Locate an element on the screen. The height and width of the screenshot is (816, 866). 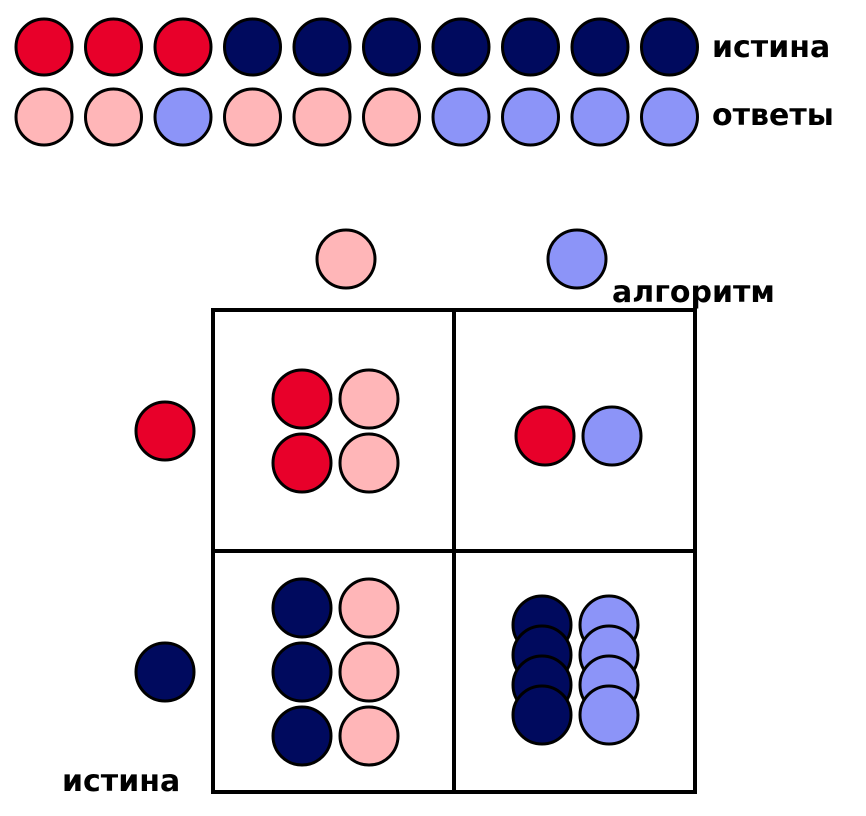
row-header-positive-circle is located at coordinates (165, 431).